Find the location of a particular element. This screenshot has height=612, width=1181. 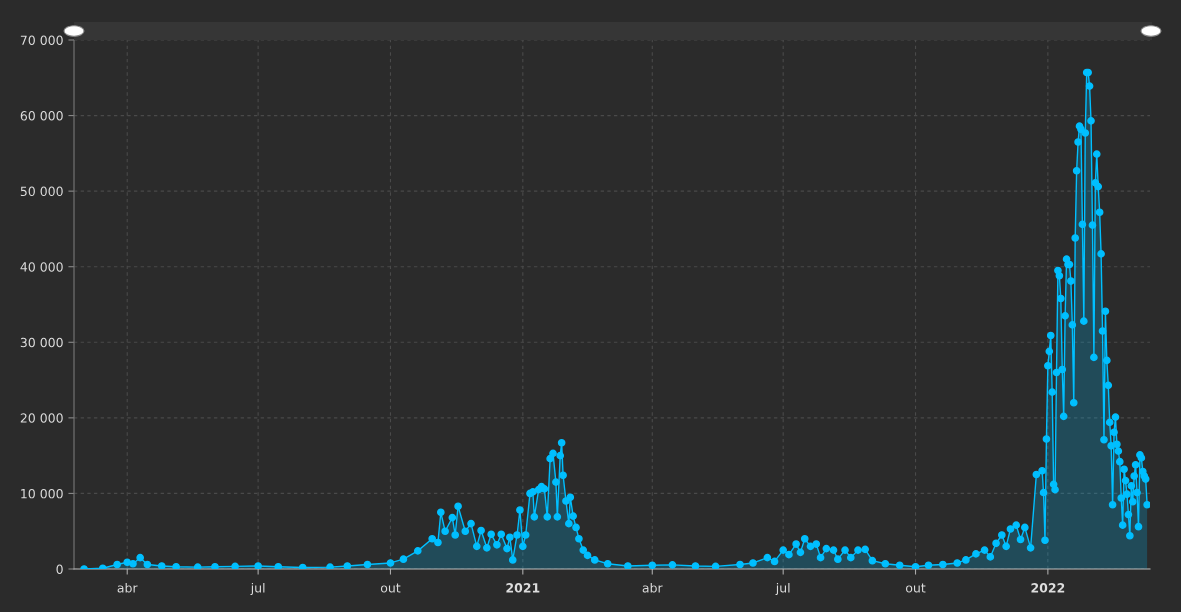

y-tick-label: 40 000 is located at coordinates (41, 267).